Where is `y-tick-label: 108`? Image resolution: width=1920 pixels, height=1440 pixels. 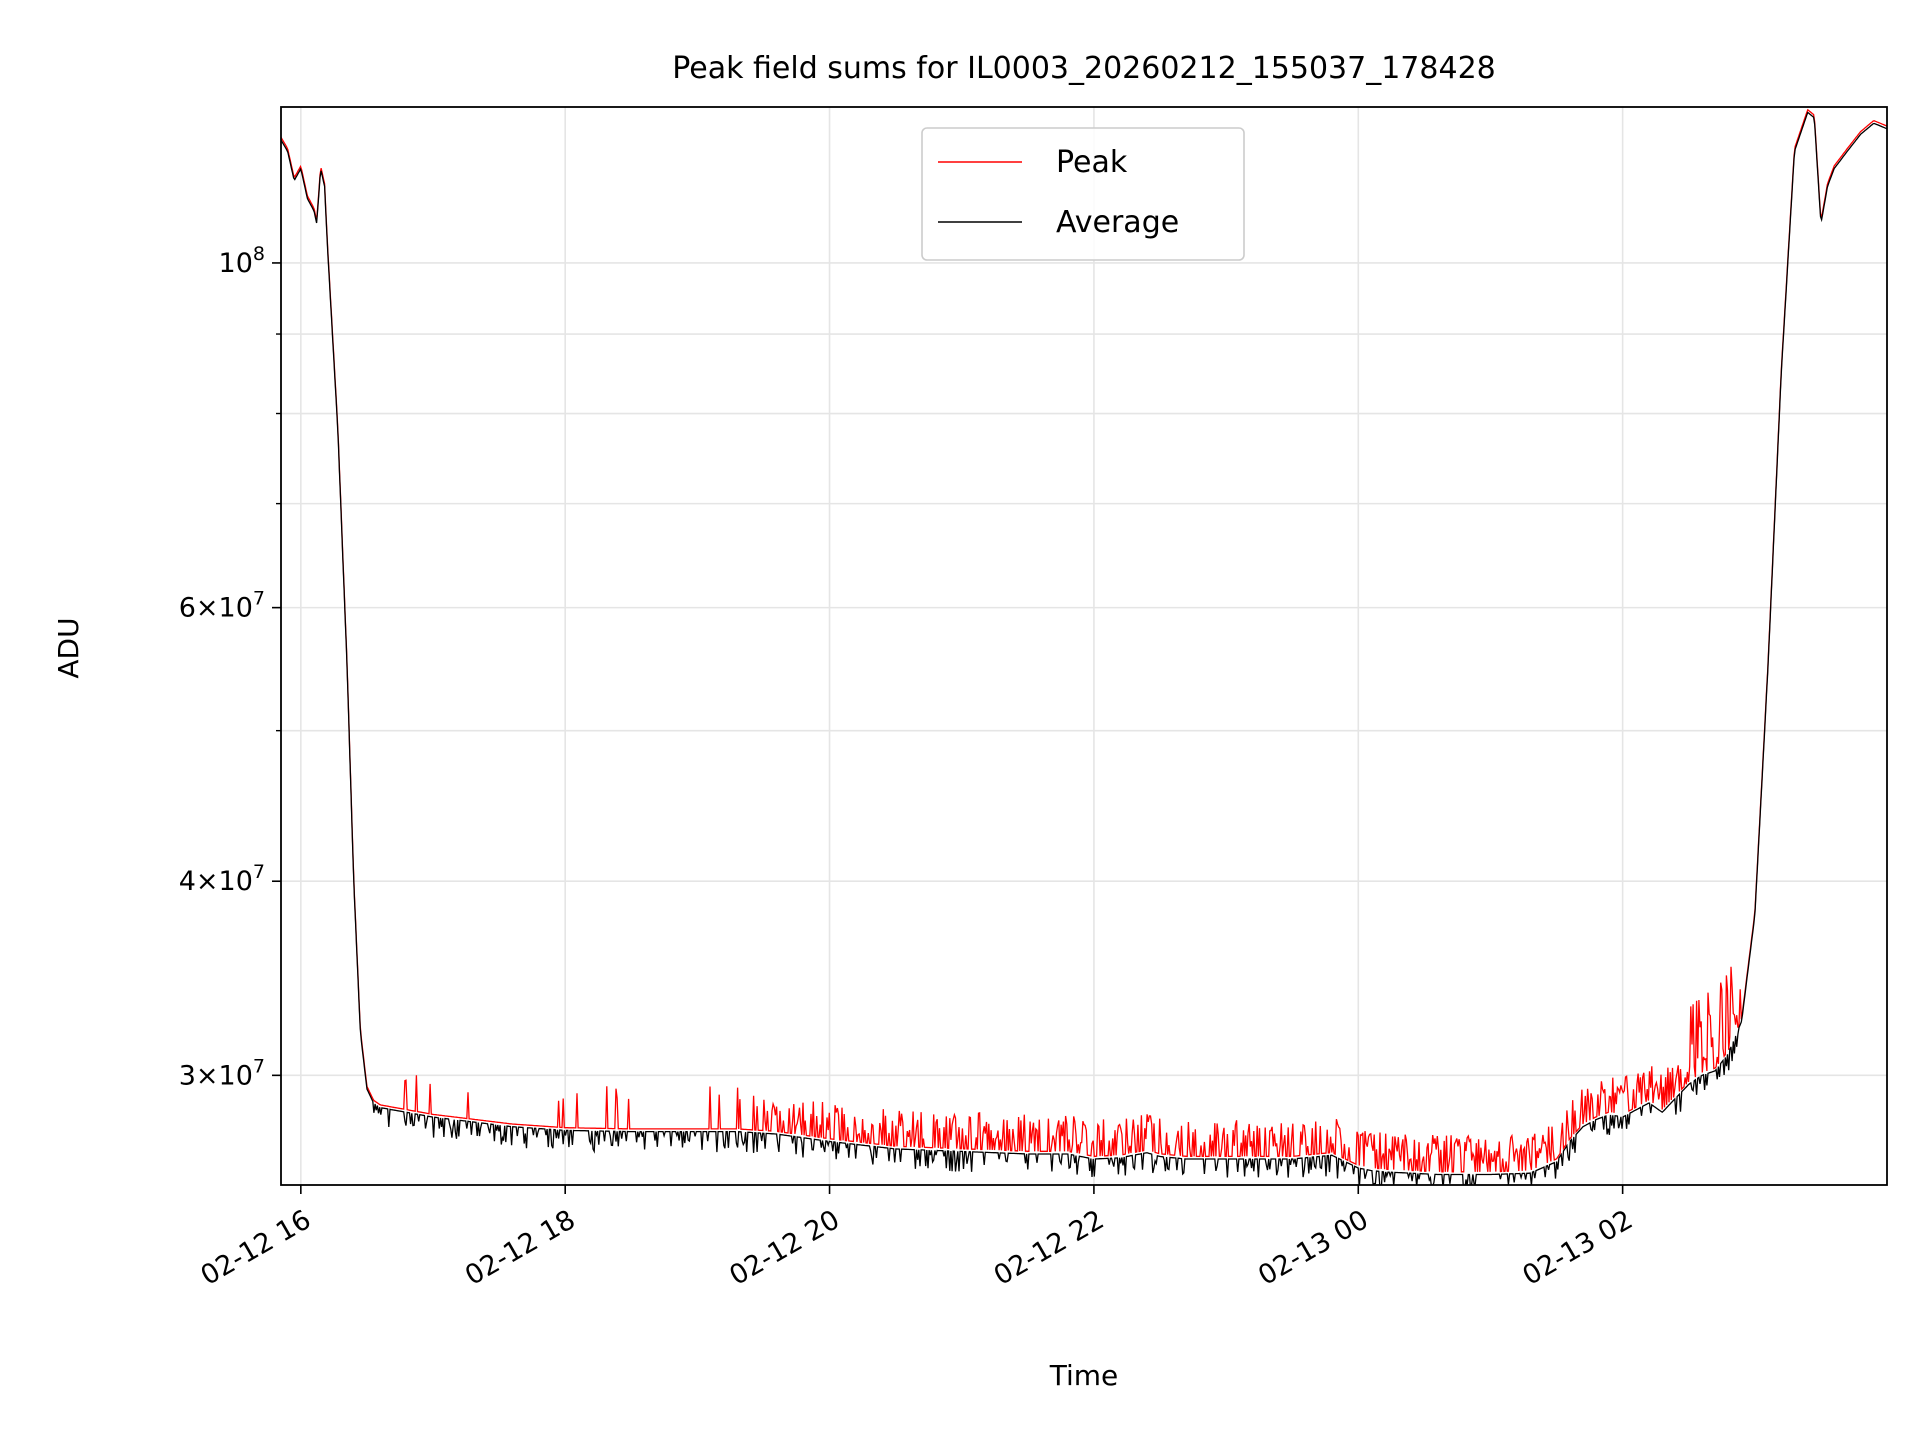 y-tick-label: 108 is located at coordinates (242, 261).